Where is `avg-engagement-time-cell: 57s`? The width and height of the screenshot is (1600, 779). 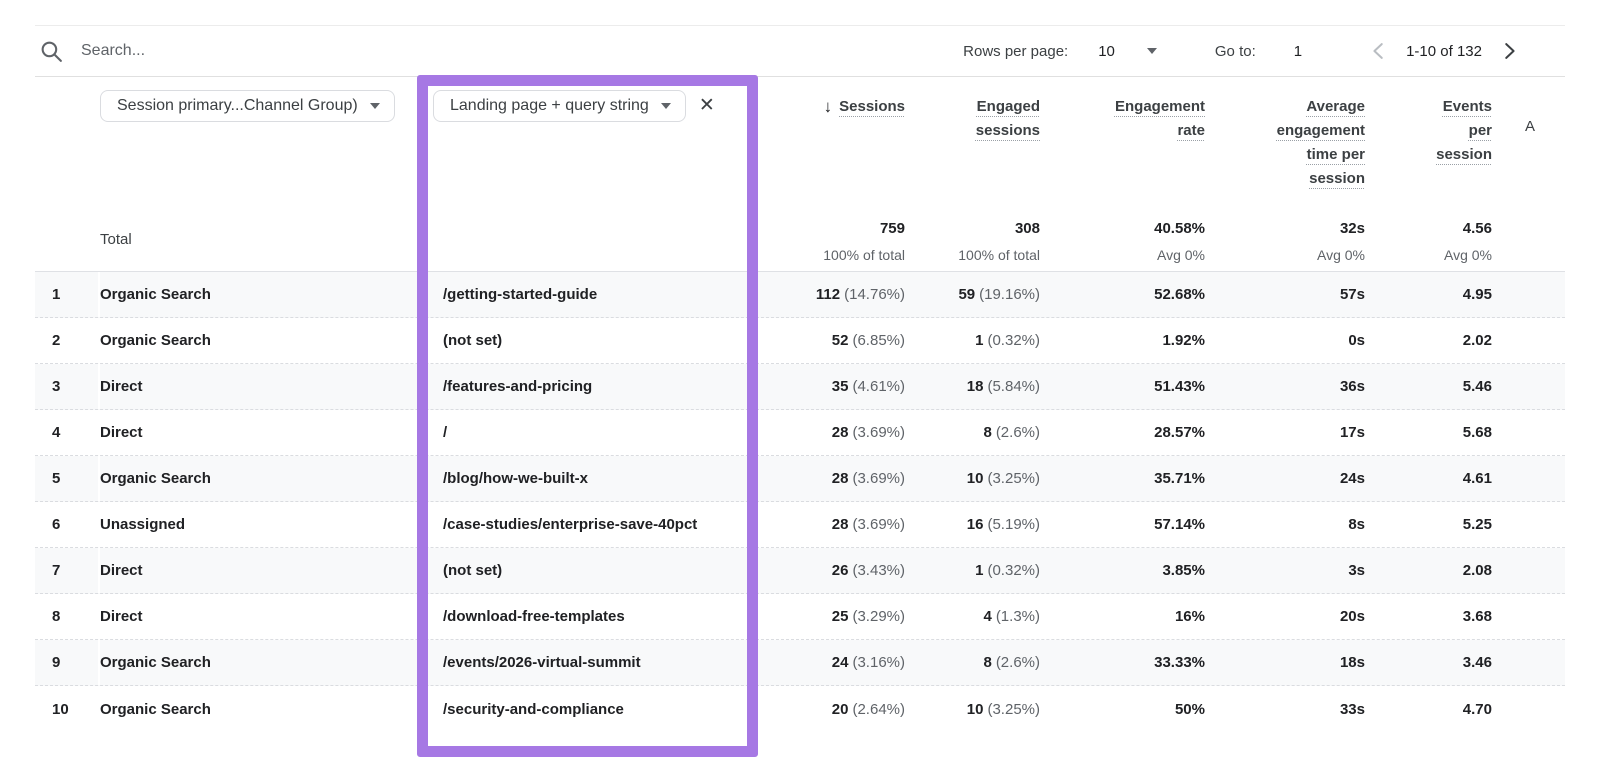
avg-engagement-time-cell: 57s is located at coordinates (1352, 294).